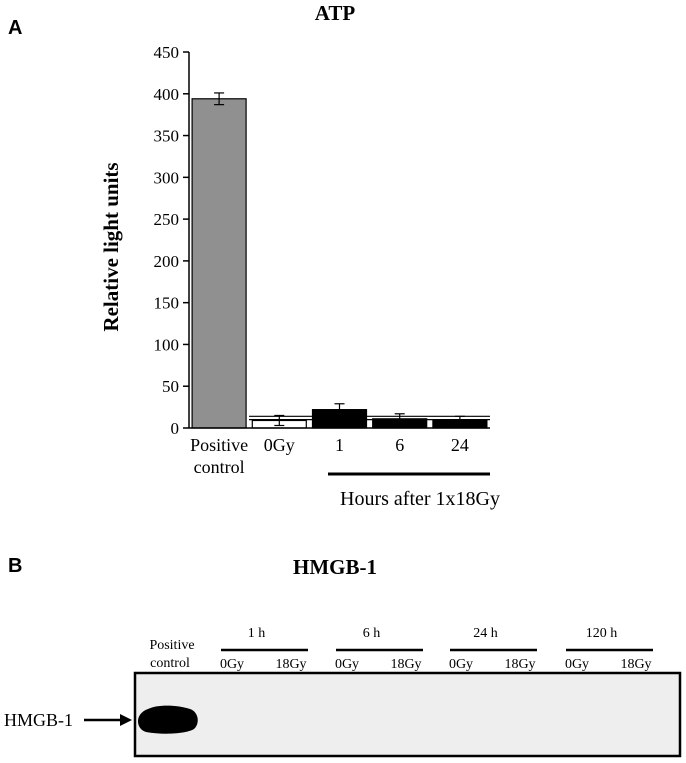 The image size is (686, 763). I want to click on time-group-label: 6 h, so click(372, 633).